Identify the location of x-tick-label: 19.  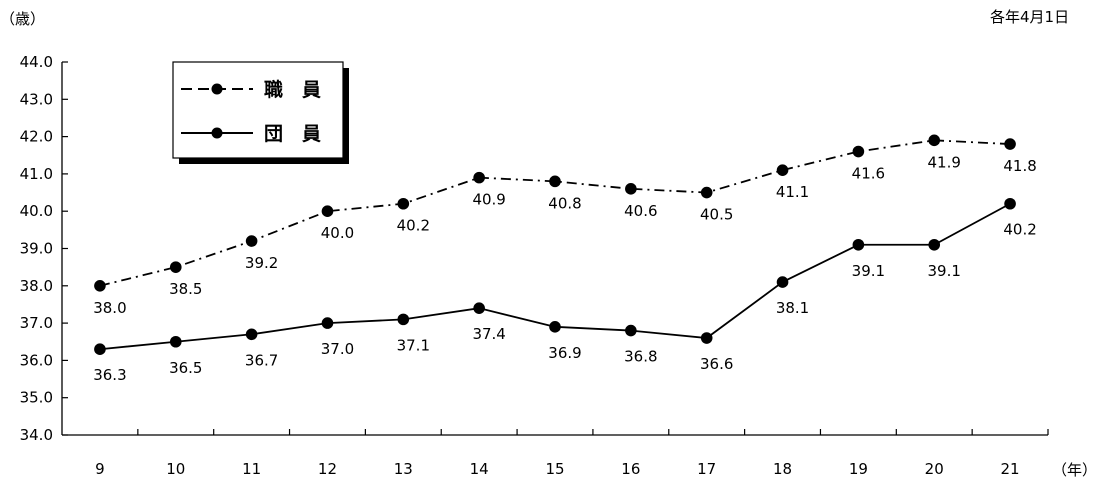
(858, 469).